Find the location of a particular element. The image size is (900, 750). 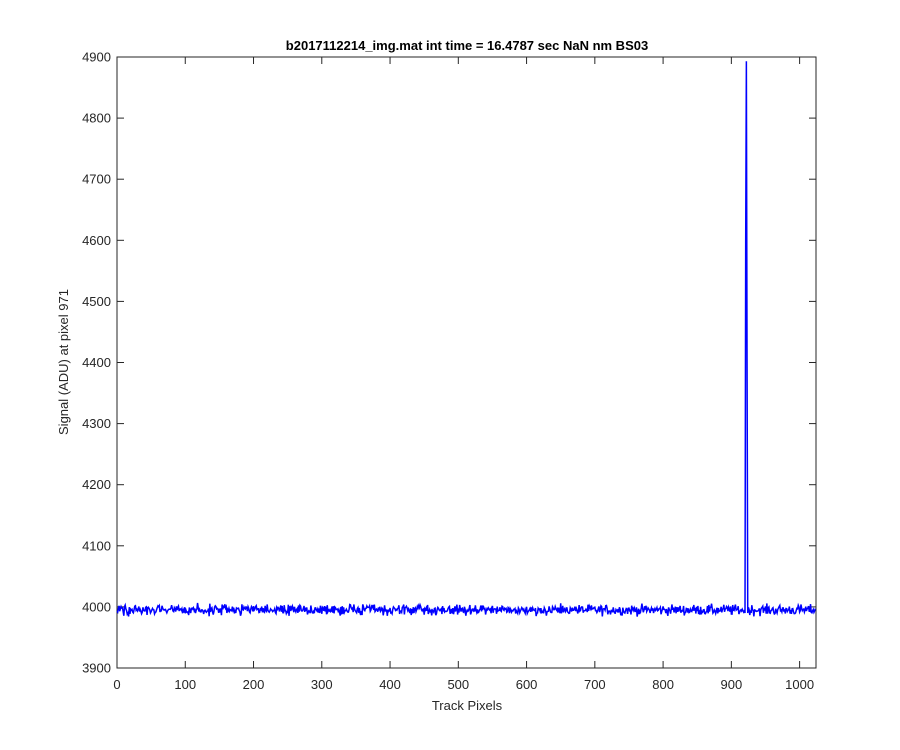

y-tick-label: 3900 is located at coordinates (96, 668).